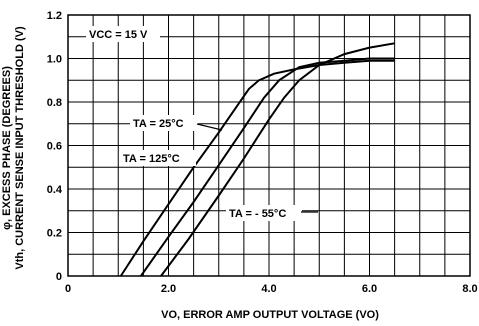 This screenshot has width=479, height=326. I want to click on ta25-annotation: TA = 25°C, so click(158, 124).